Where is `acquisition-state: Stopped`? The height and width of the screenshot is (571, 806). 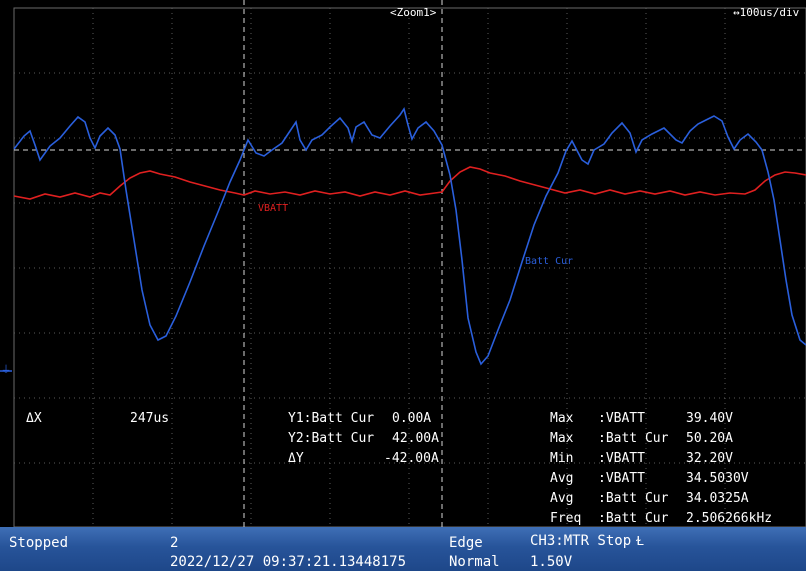
acquisition-state: Stopped is located at coordinates (39, 543).